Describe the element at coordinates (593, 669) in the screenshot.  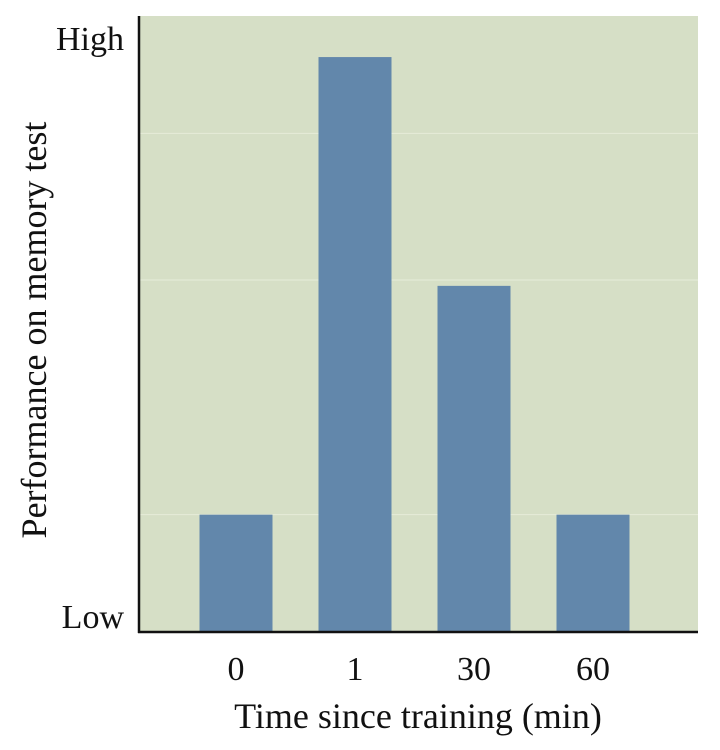
I see `x-tick-label-60: 60` at that location.